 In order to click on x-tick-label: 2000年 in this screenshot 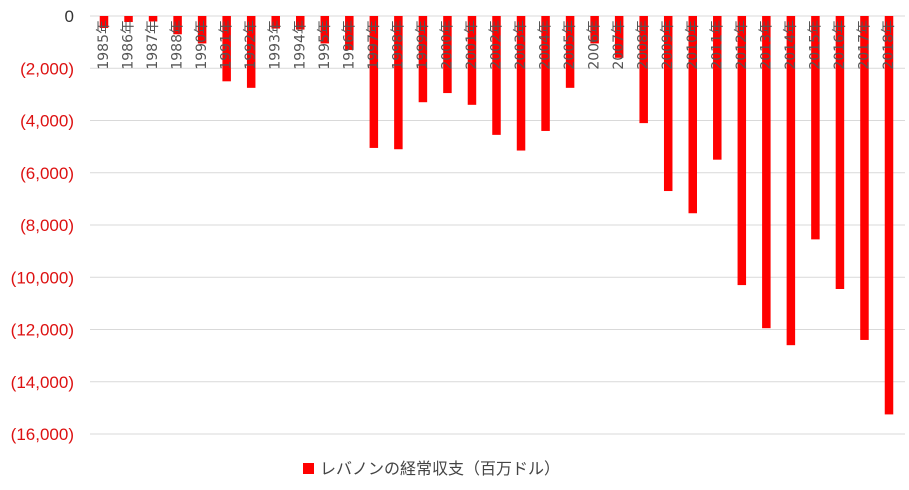, I will do `click(447, 45)`.